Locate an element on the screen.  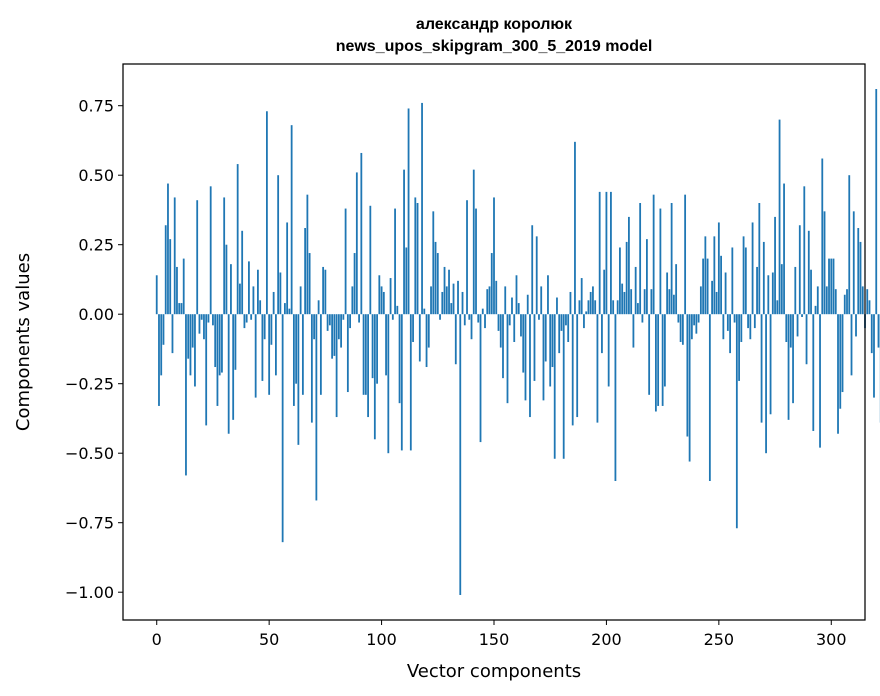
y-tick-label: −0.75 is located at coordinates (89, 523).